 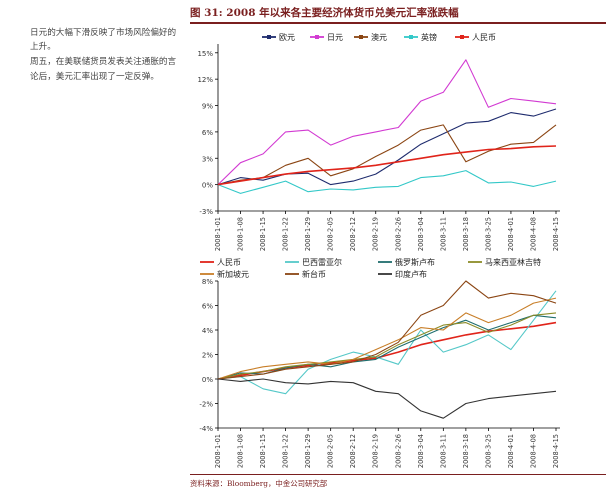 I want to click on side-paragraph-1: 日元的大幅下滑反映了市场风险偏好的上升。, so click(x=103, y=40).